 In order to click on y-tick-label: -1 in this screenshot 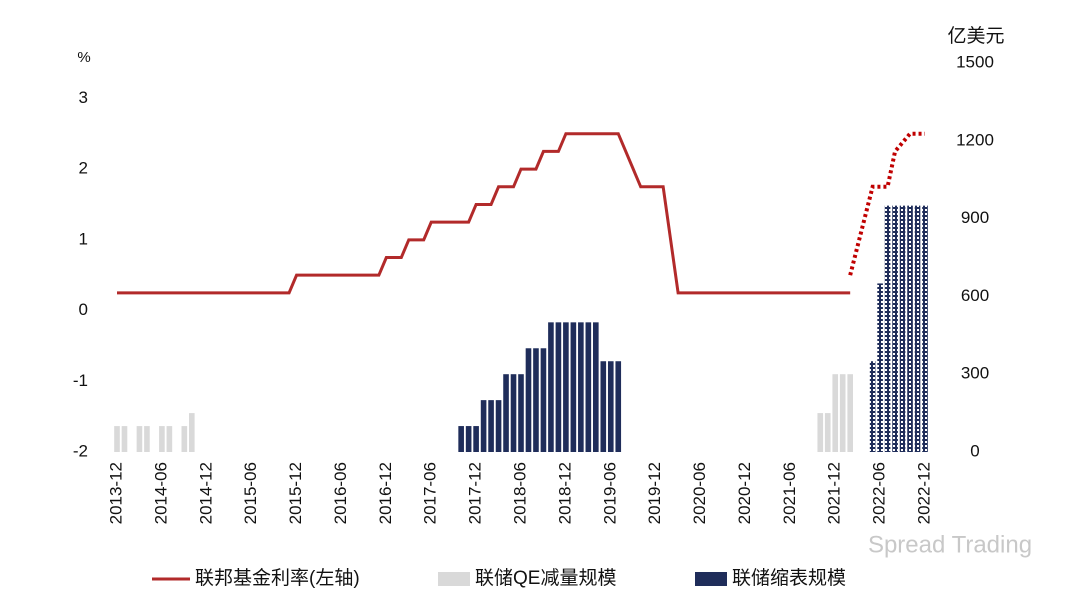, I will do `click(80, 380)`.